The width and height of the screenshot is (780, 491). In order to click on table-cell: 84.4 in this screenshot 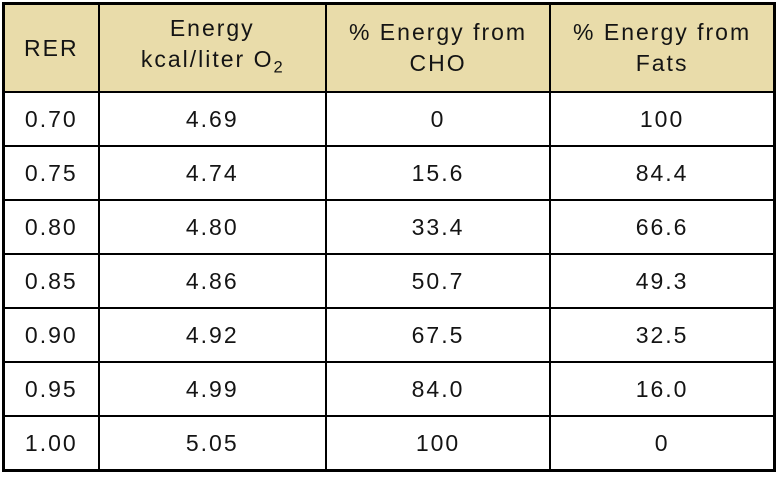, I will do `click(662, 173)`.